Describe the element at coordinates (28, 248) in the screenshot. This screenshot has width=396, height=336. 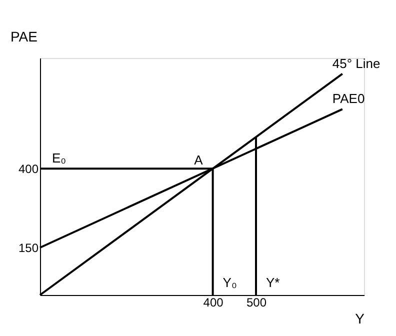
I see `y-tick-label: 150` at that location.